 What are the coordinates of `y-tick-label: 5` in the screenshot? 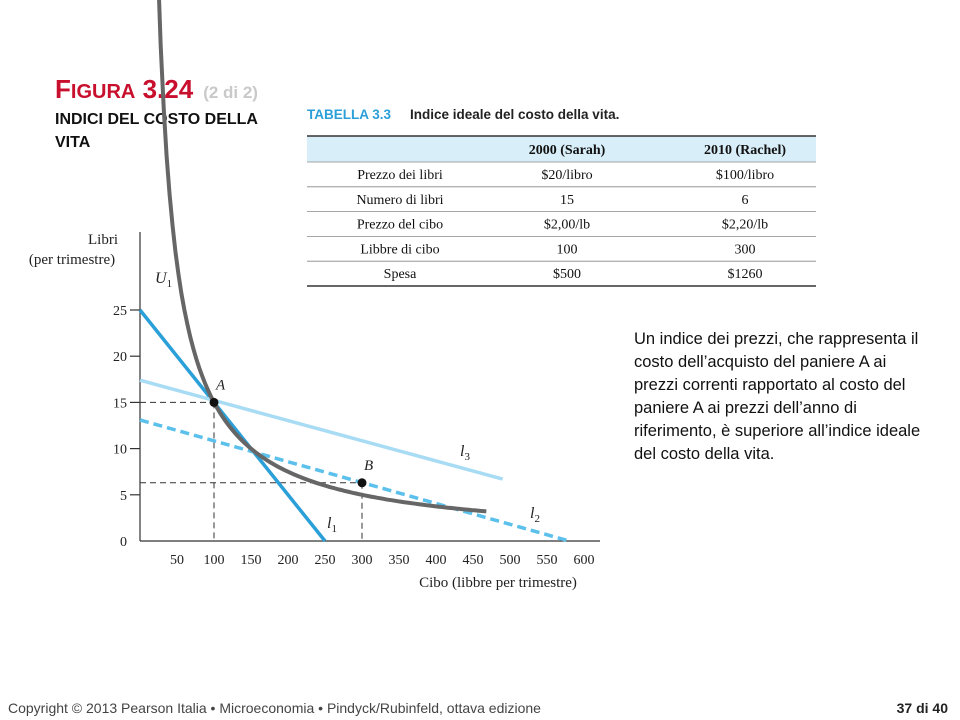 It's located at (123, 496).